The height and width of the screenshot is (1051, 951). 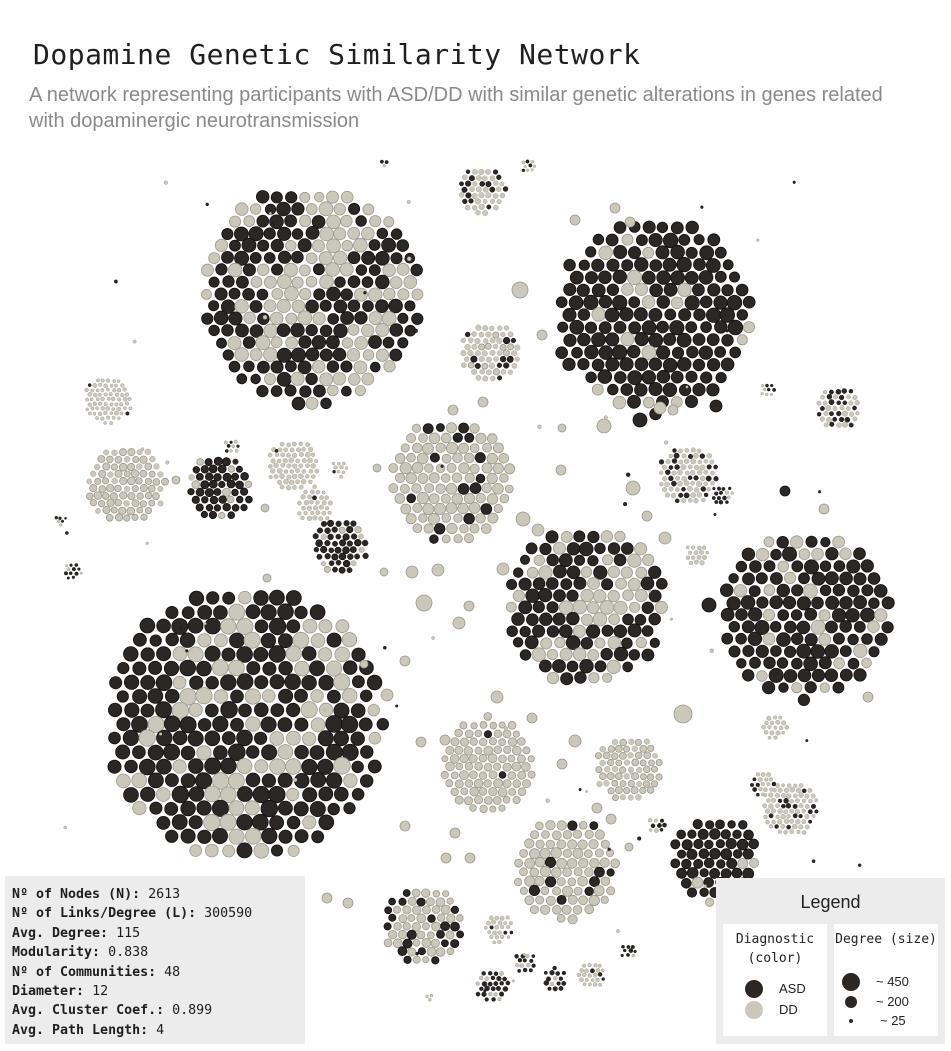 What do you see at coordinates (886, 980) in the screenshot?
I see `legend-degree-box: Degree (size) ~ 450 ~ 200 ~ 25` at bounding box center [886, 980].